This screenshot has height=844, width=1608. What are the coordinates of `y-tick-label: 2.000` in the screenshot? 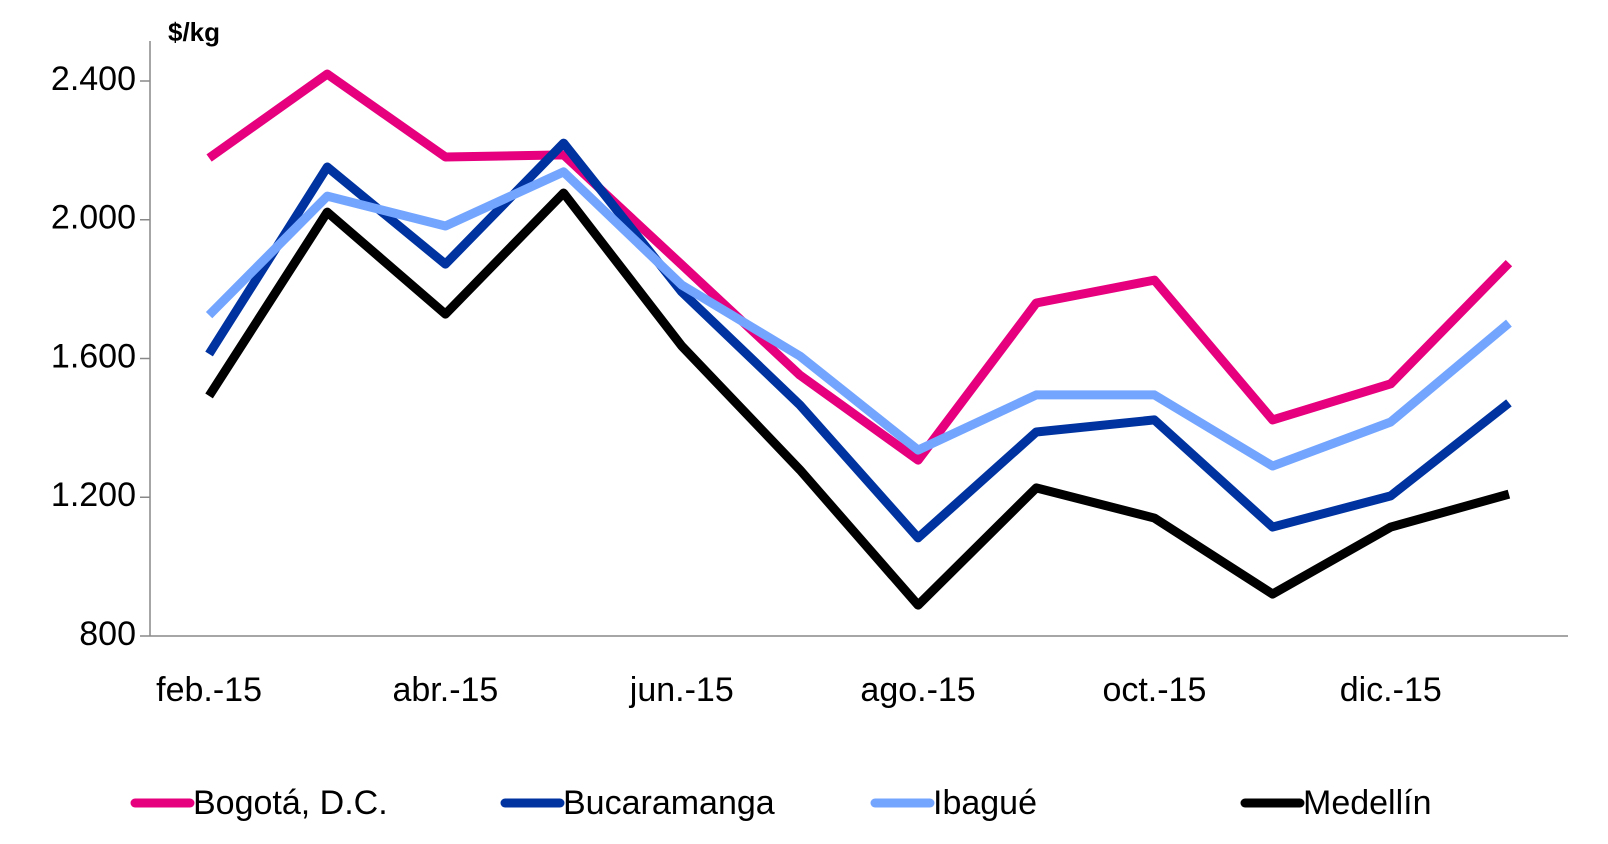 It's located at (93, 218).